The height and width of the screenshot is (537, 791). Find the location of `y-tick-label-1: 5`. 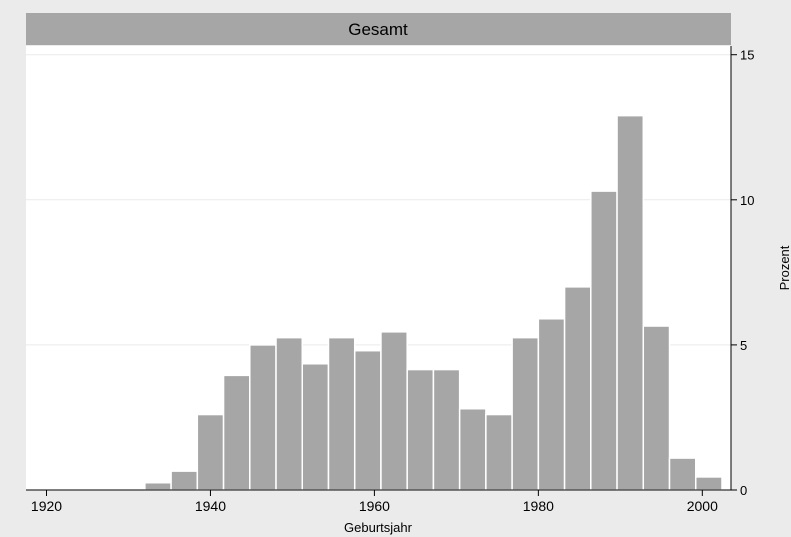

y-tick-label-1: 5 is located at coordinates (743, 345).